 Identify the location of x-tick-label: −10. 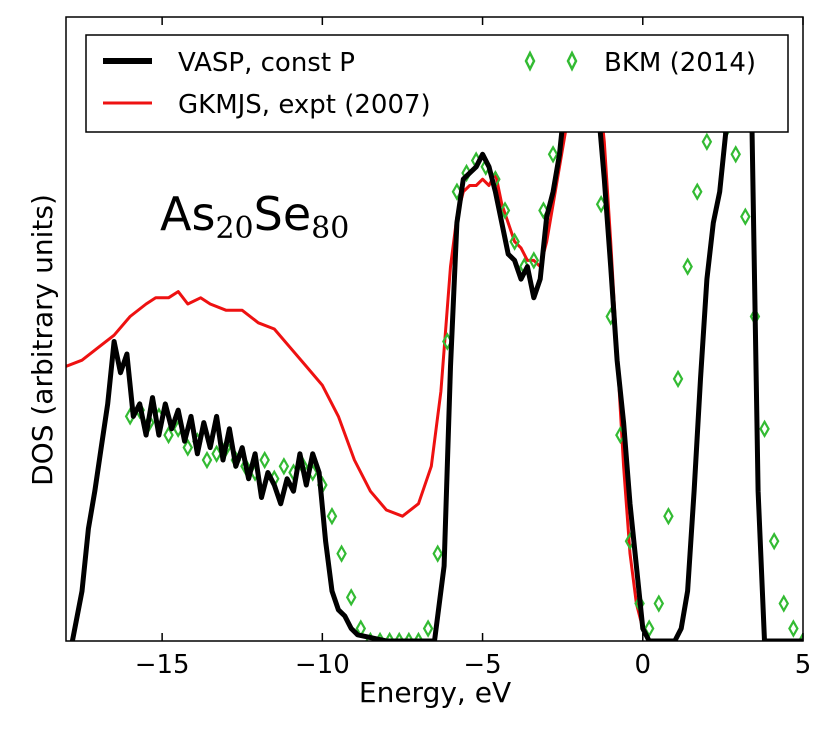
(322, 665).